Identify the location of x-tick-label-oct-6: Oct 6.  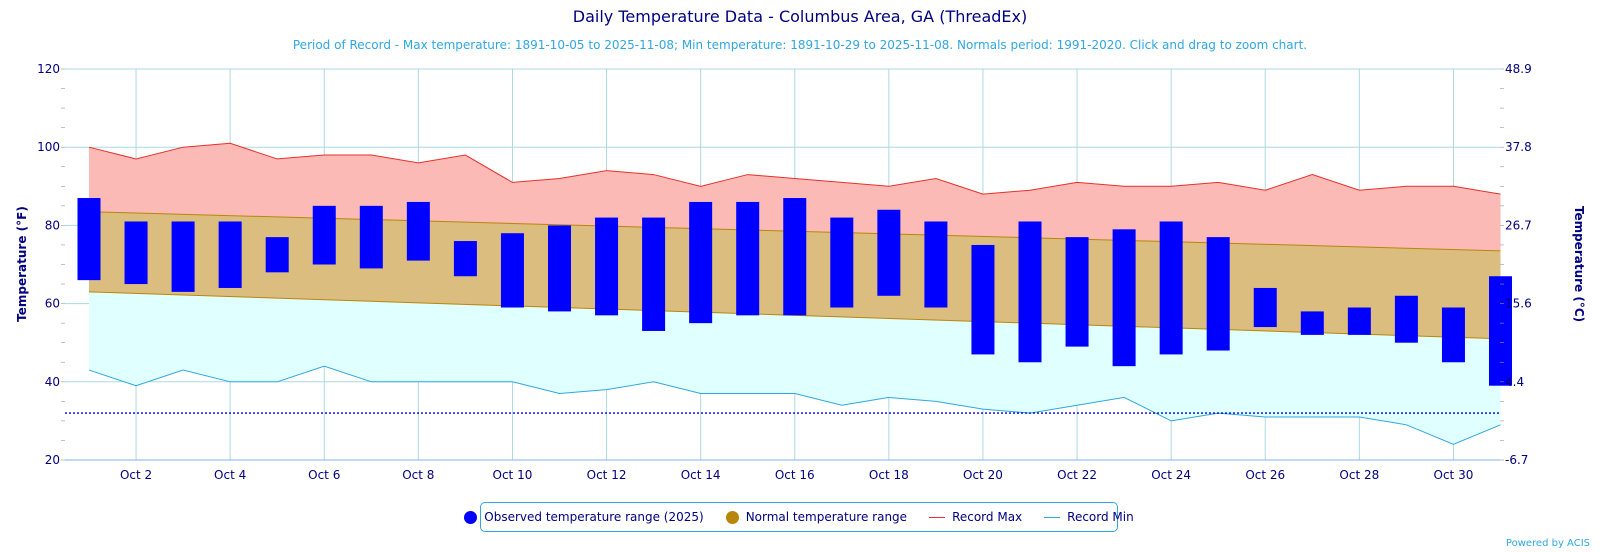
(324, 475).